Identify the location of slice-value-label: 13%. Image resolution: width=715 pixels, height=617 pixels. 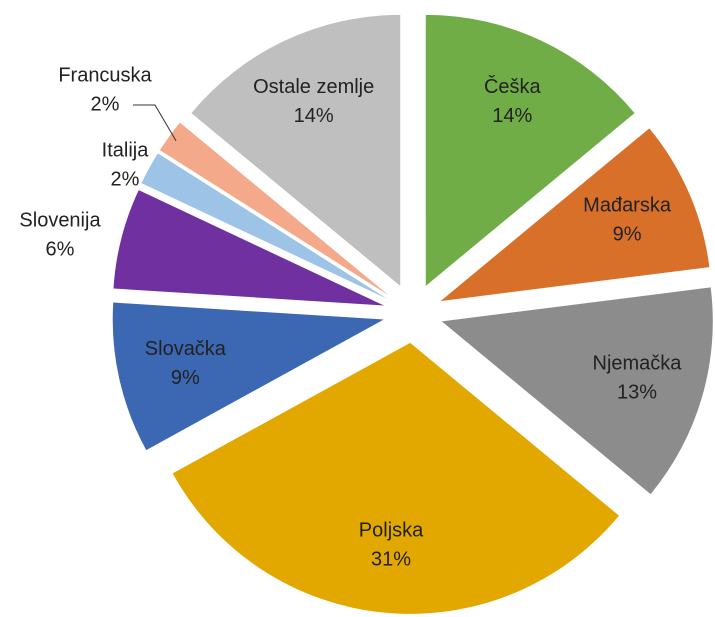
(637, 392).